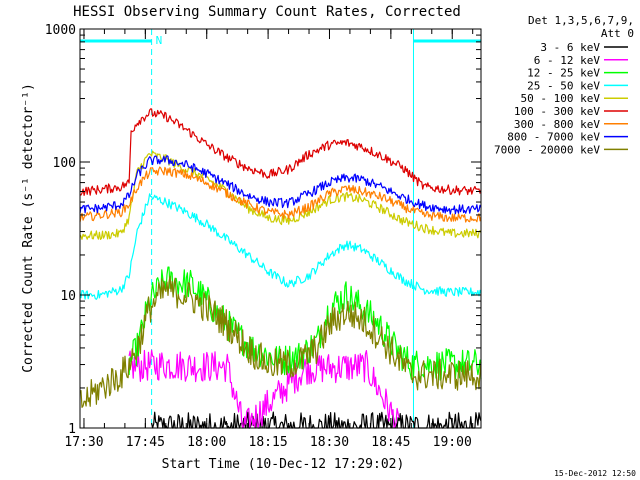  What do you see at coordinates (547, 149) in the screenshot?
I see `legend-label-8: 7000 - 20000 keV` at bounding box center [547, 149].